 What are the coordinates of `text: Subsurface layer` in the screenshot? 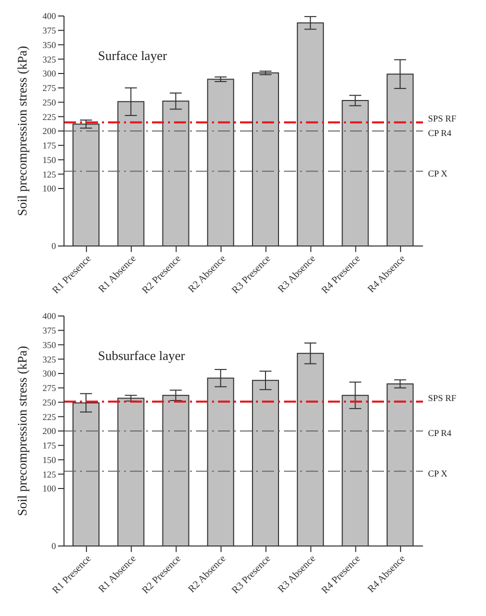 It's located at (141, 356).